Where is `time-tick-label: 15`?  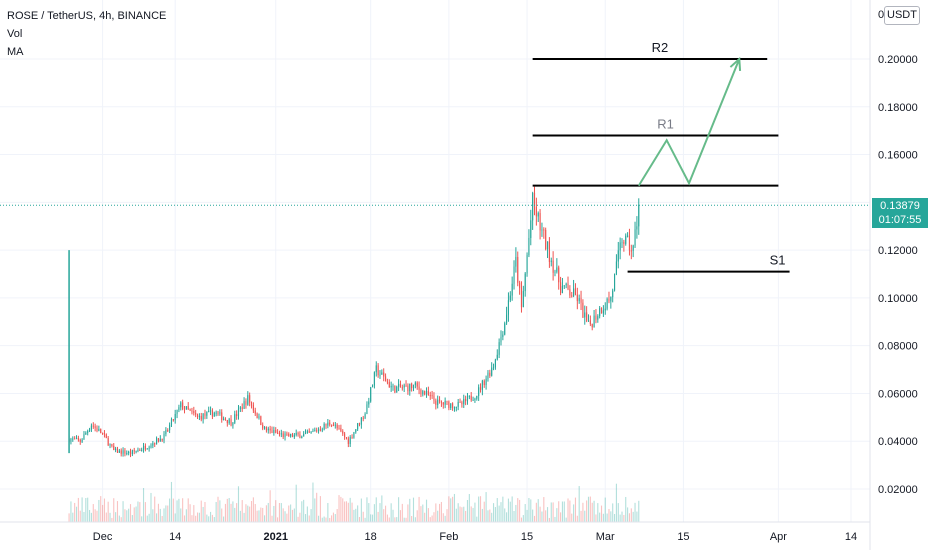
time-tick-label: 15 is located at coordinates (683, 537).